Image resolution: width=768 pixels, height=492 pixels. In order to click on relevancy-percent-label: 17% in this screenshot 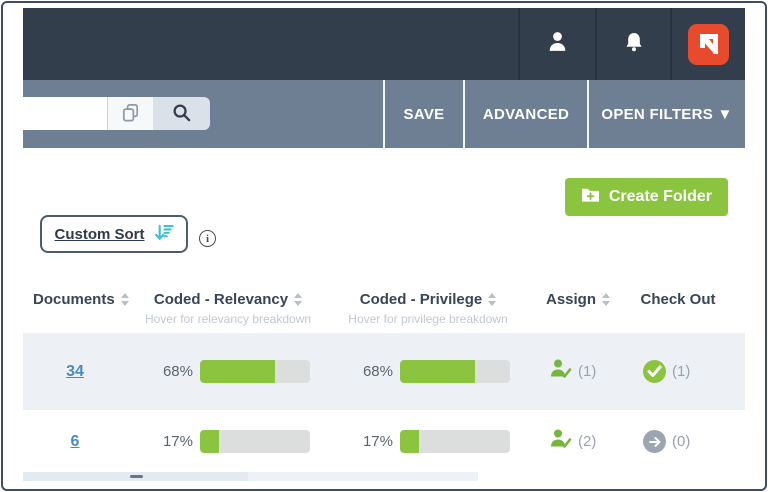, I will do `click(177, 441)`.